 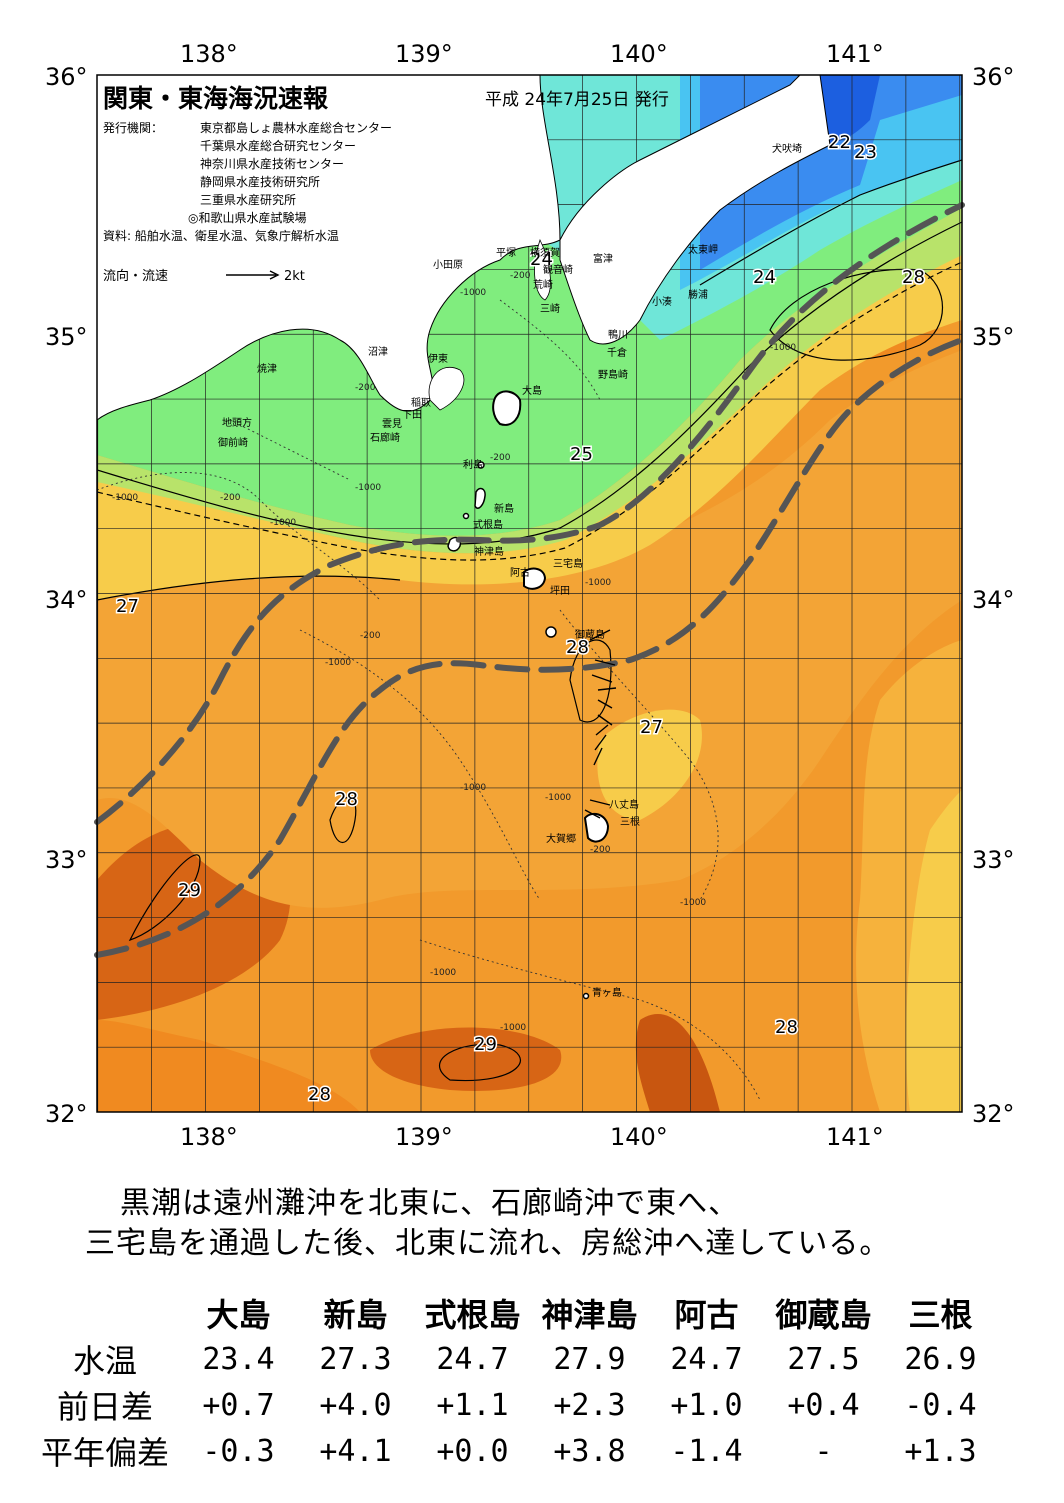 What do you see at coordinates (764, 277) in the screenshot?
I see `label-24-b: 24` at bounding box center [764, 277].